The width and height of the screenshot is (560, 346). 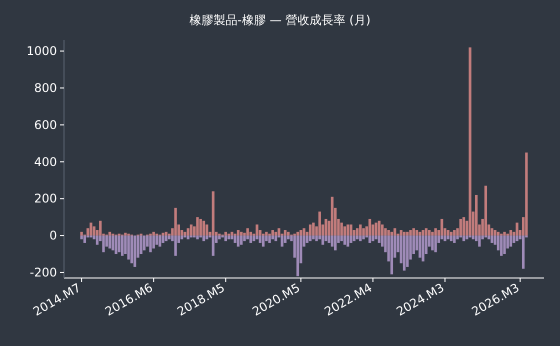 What do you see at coordinates (45, 161) in the screenshot?
I see `y-tick-label: 400` at bounding box center [45, 161].